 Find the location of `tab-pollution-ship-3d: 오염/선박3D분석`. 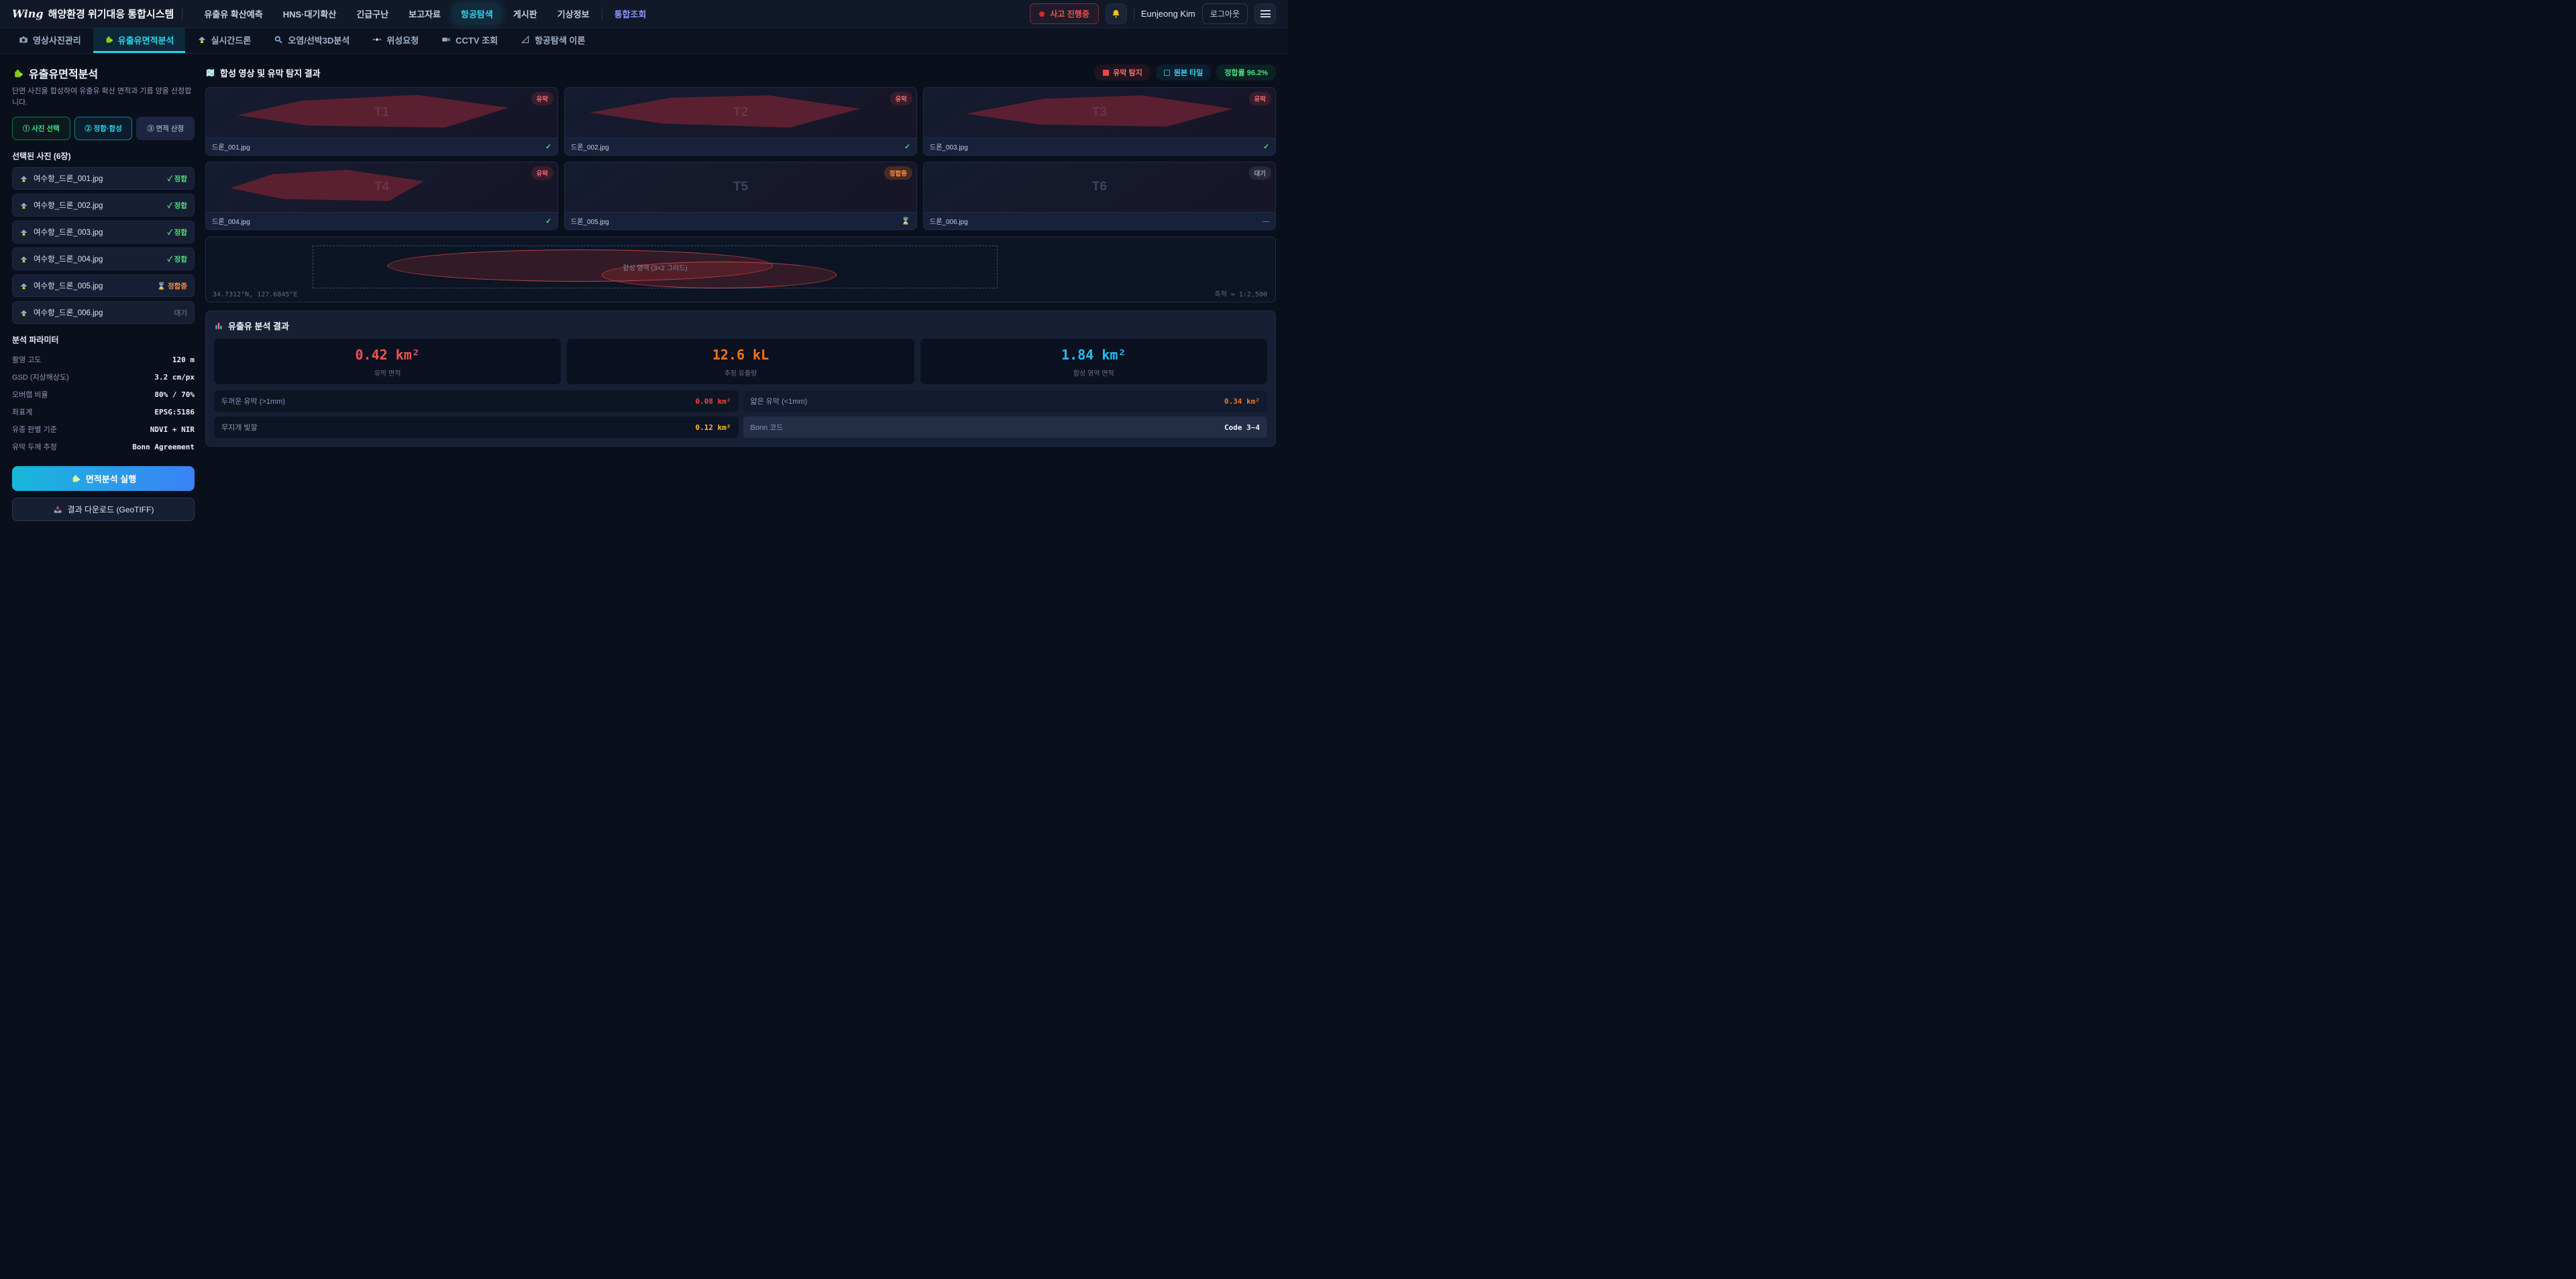

tab-pollution-ship-3d: 오염/선박3D분석 is located at coordinates (311, 40).